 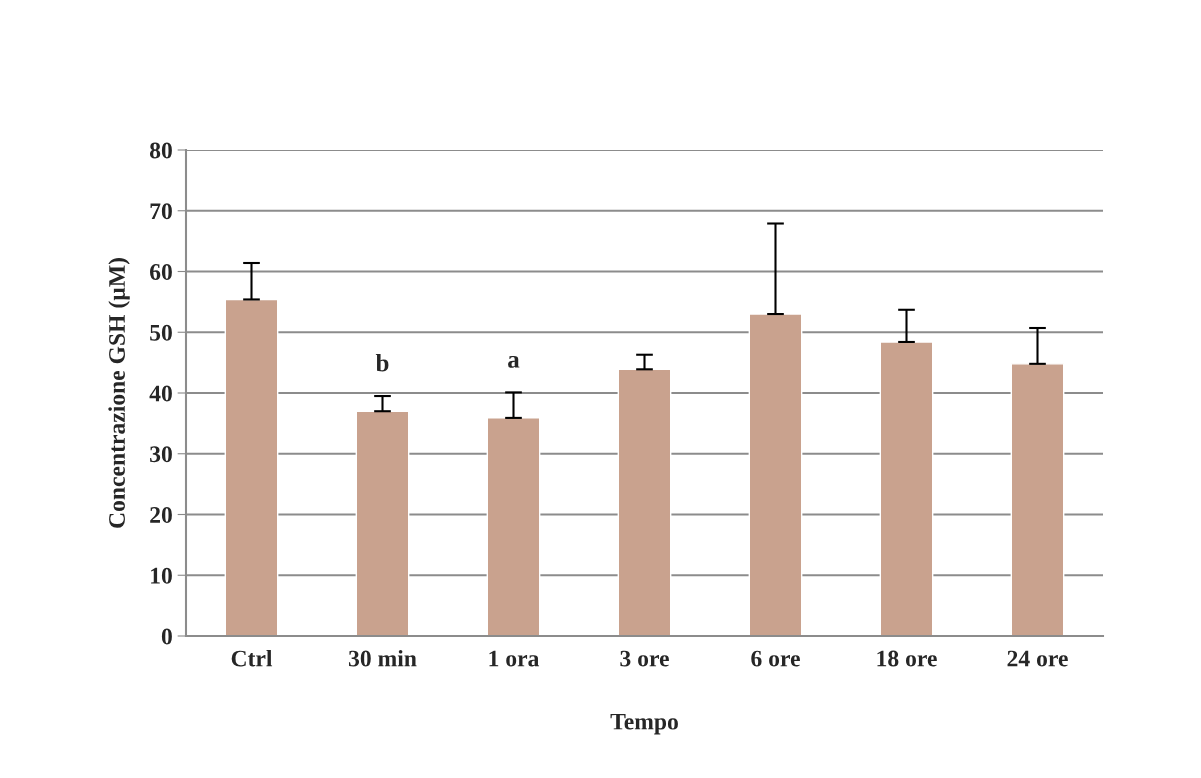 I want to click on y-tick-label: 80, so click(x=160, y=150).